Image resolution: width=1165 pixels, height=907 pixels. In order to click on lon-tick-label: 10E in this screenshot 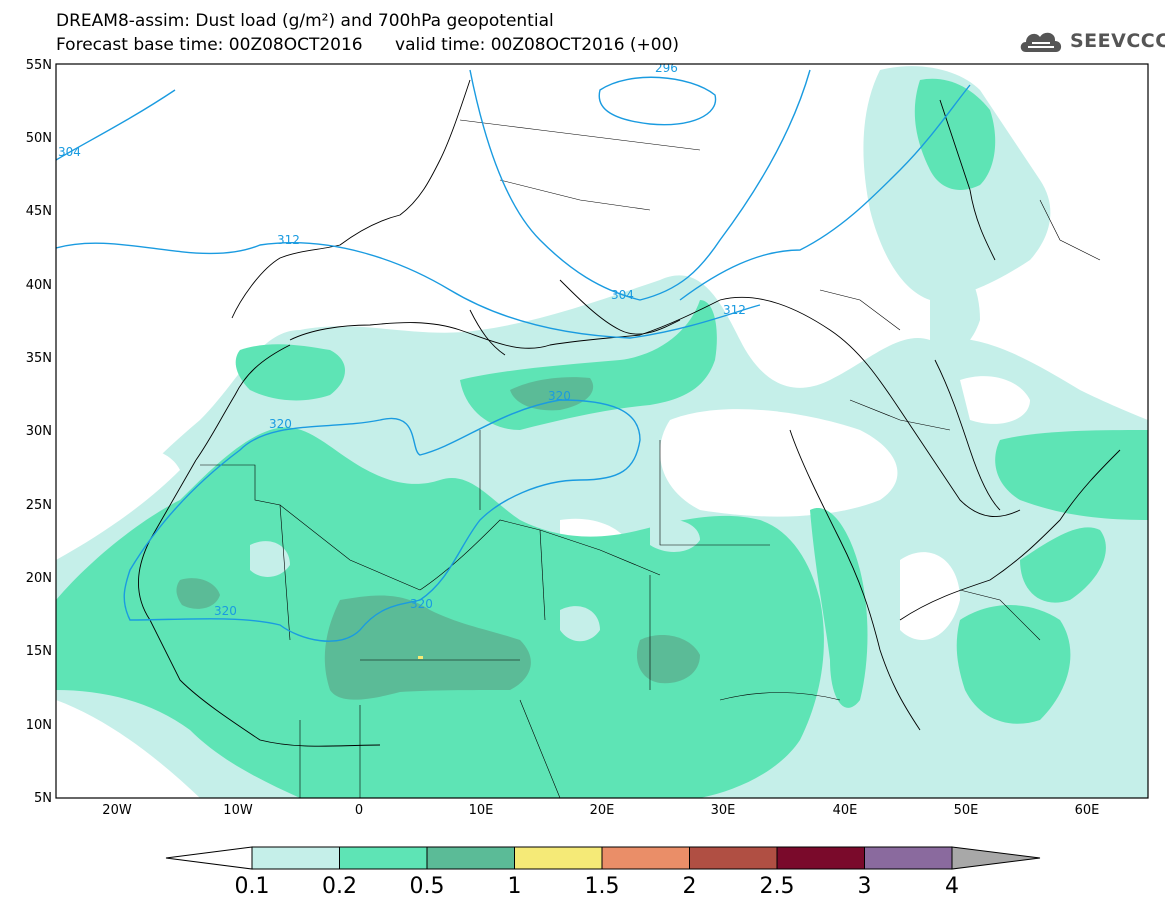, I will do `click(481, 810)`.